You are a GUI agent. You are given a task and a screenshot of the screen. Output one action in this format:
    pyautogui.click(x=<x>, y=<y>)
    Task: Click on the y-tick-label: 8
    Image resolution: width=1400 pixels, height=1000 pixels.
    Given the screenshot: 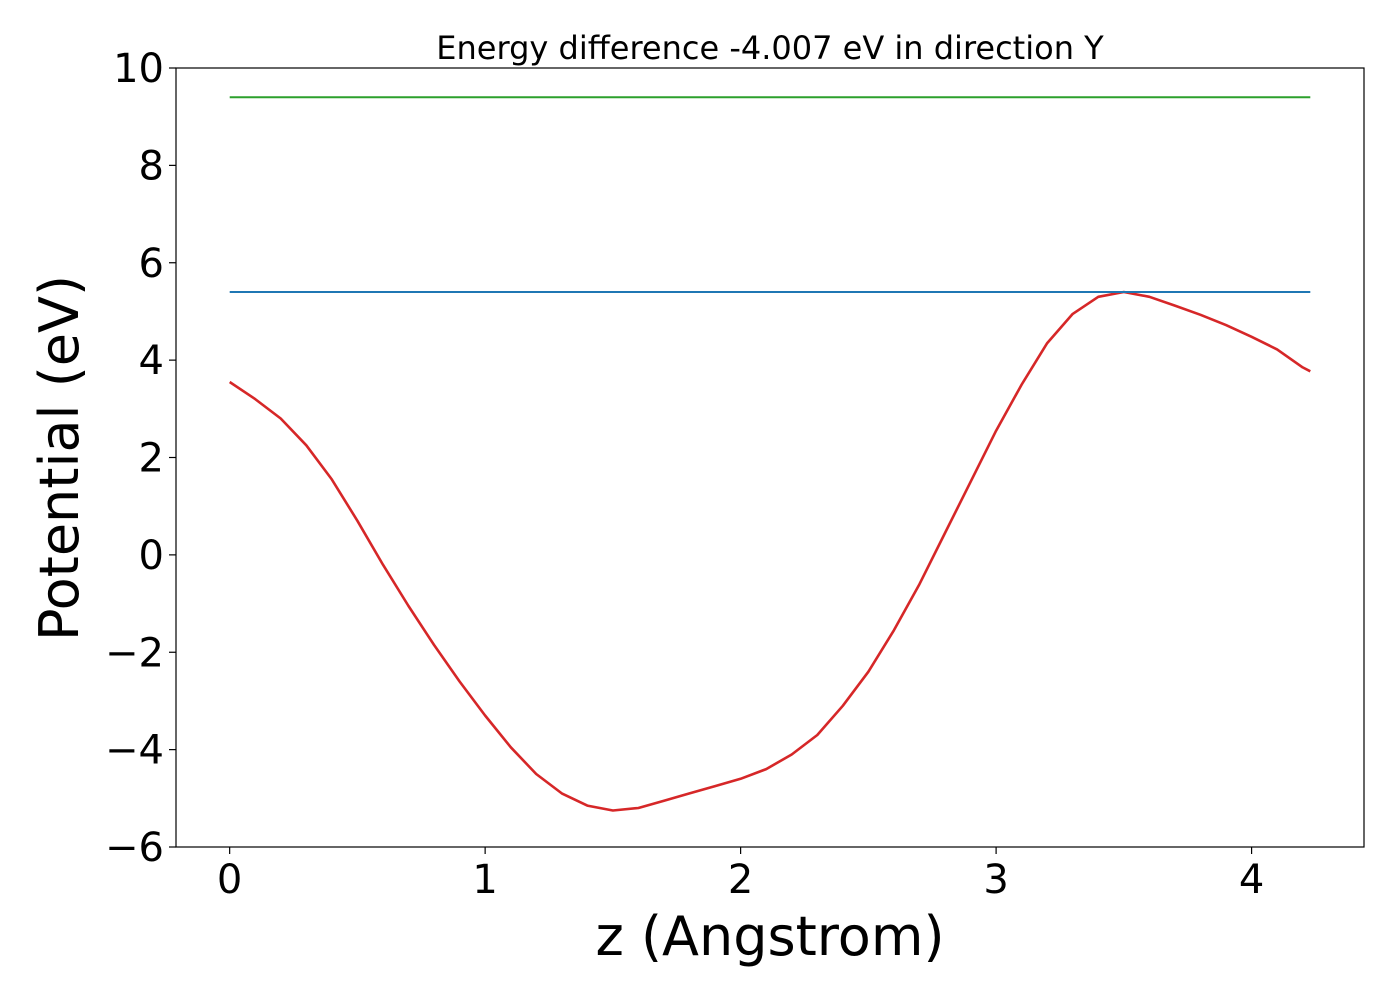 What is the action you would take?
    pyautogui.click(x=151, y=166)
    